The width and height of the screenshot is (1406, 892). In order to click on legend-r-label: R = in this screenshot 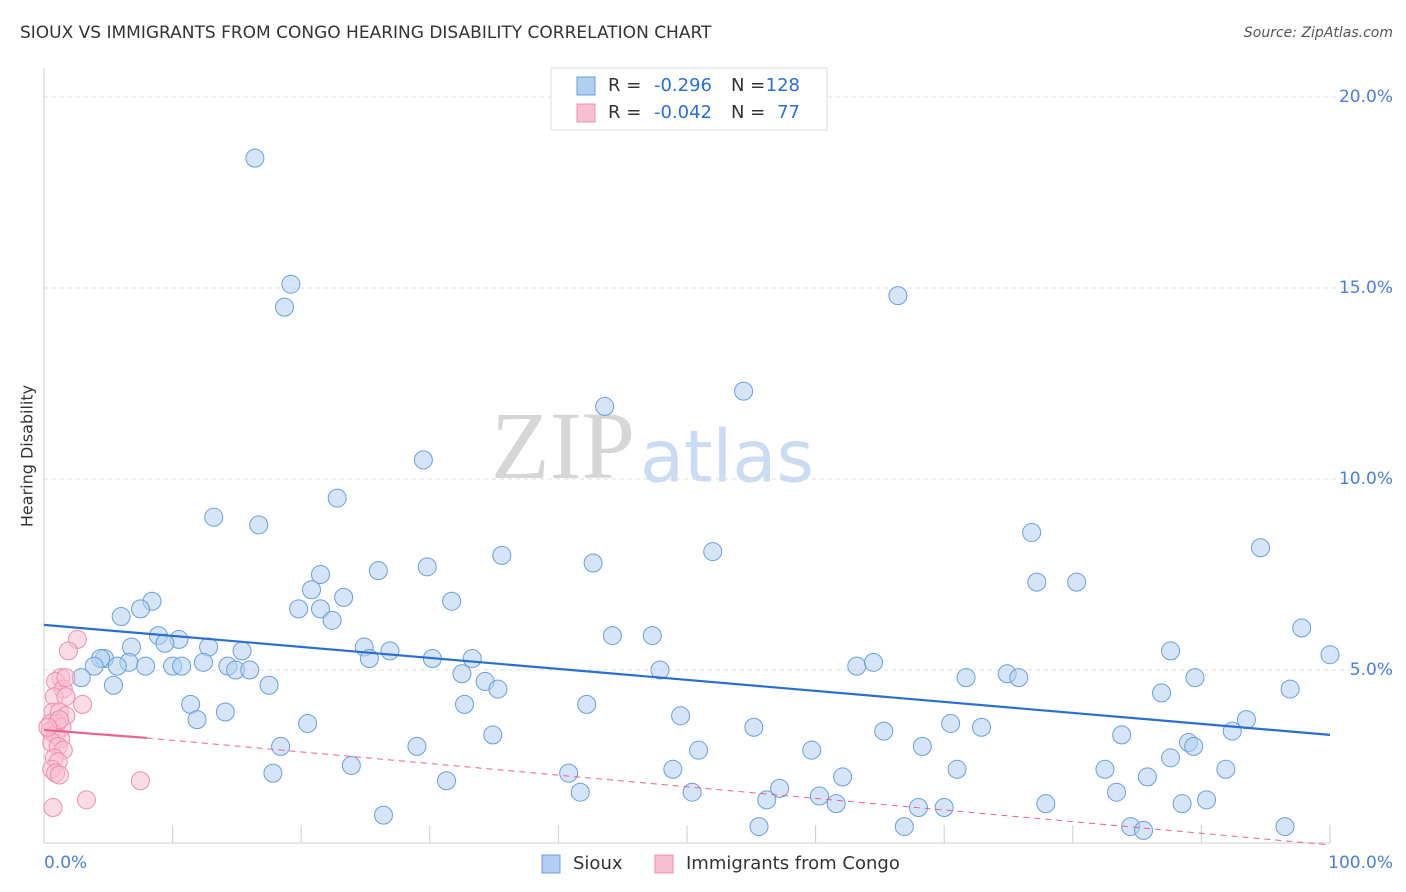, I will do `click(624, 112)`.